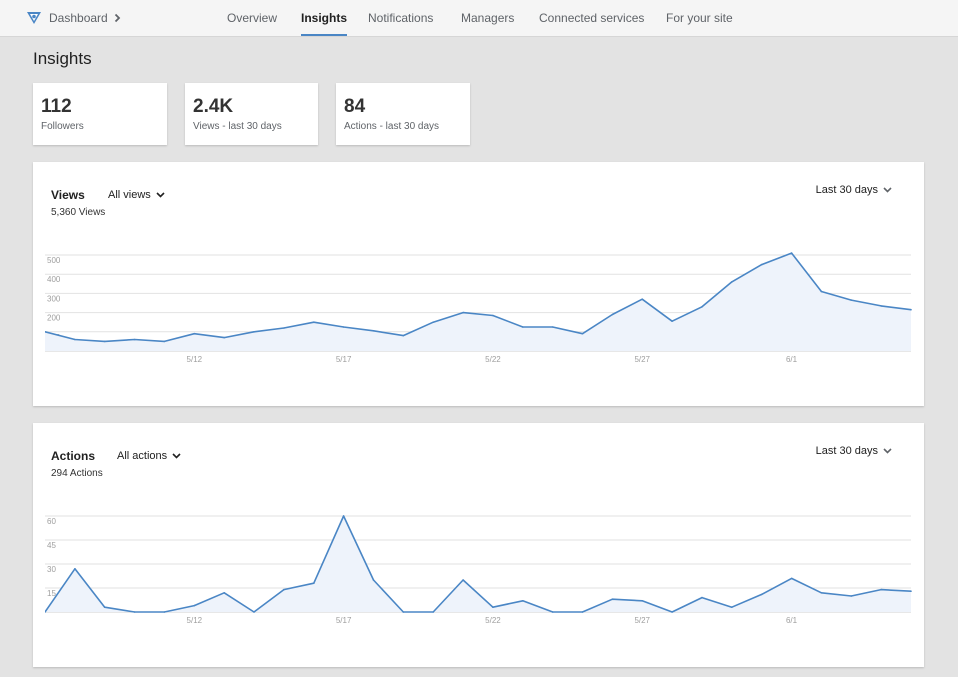  I want to click on y-tick-label: 60, so click(51, 521).